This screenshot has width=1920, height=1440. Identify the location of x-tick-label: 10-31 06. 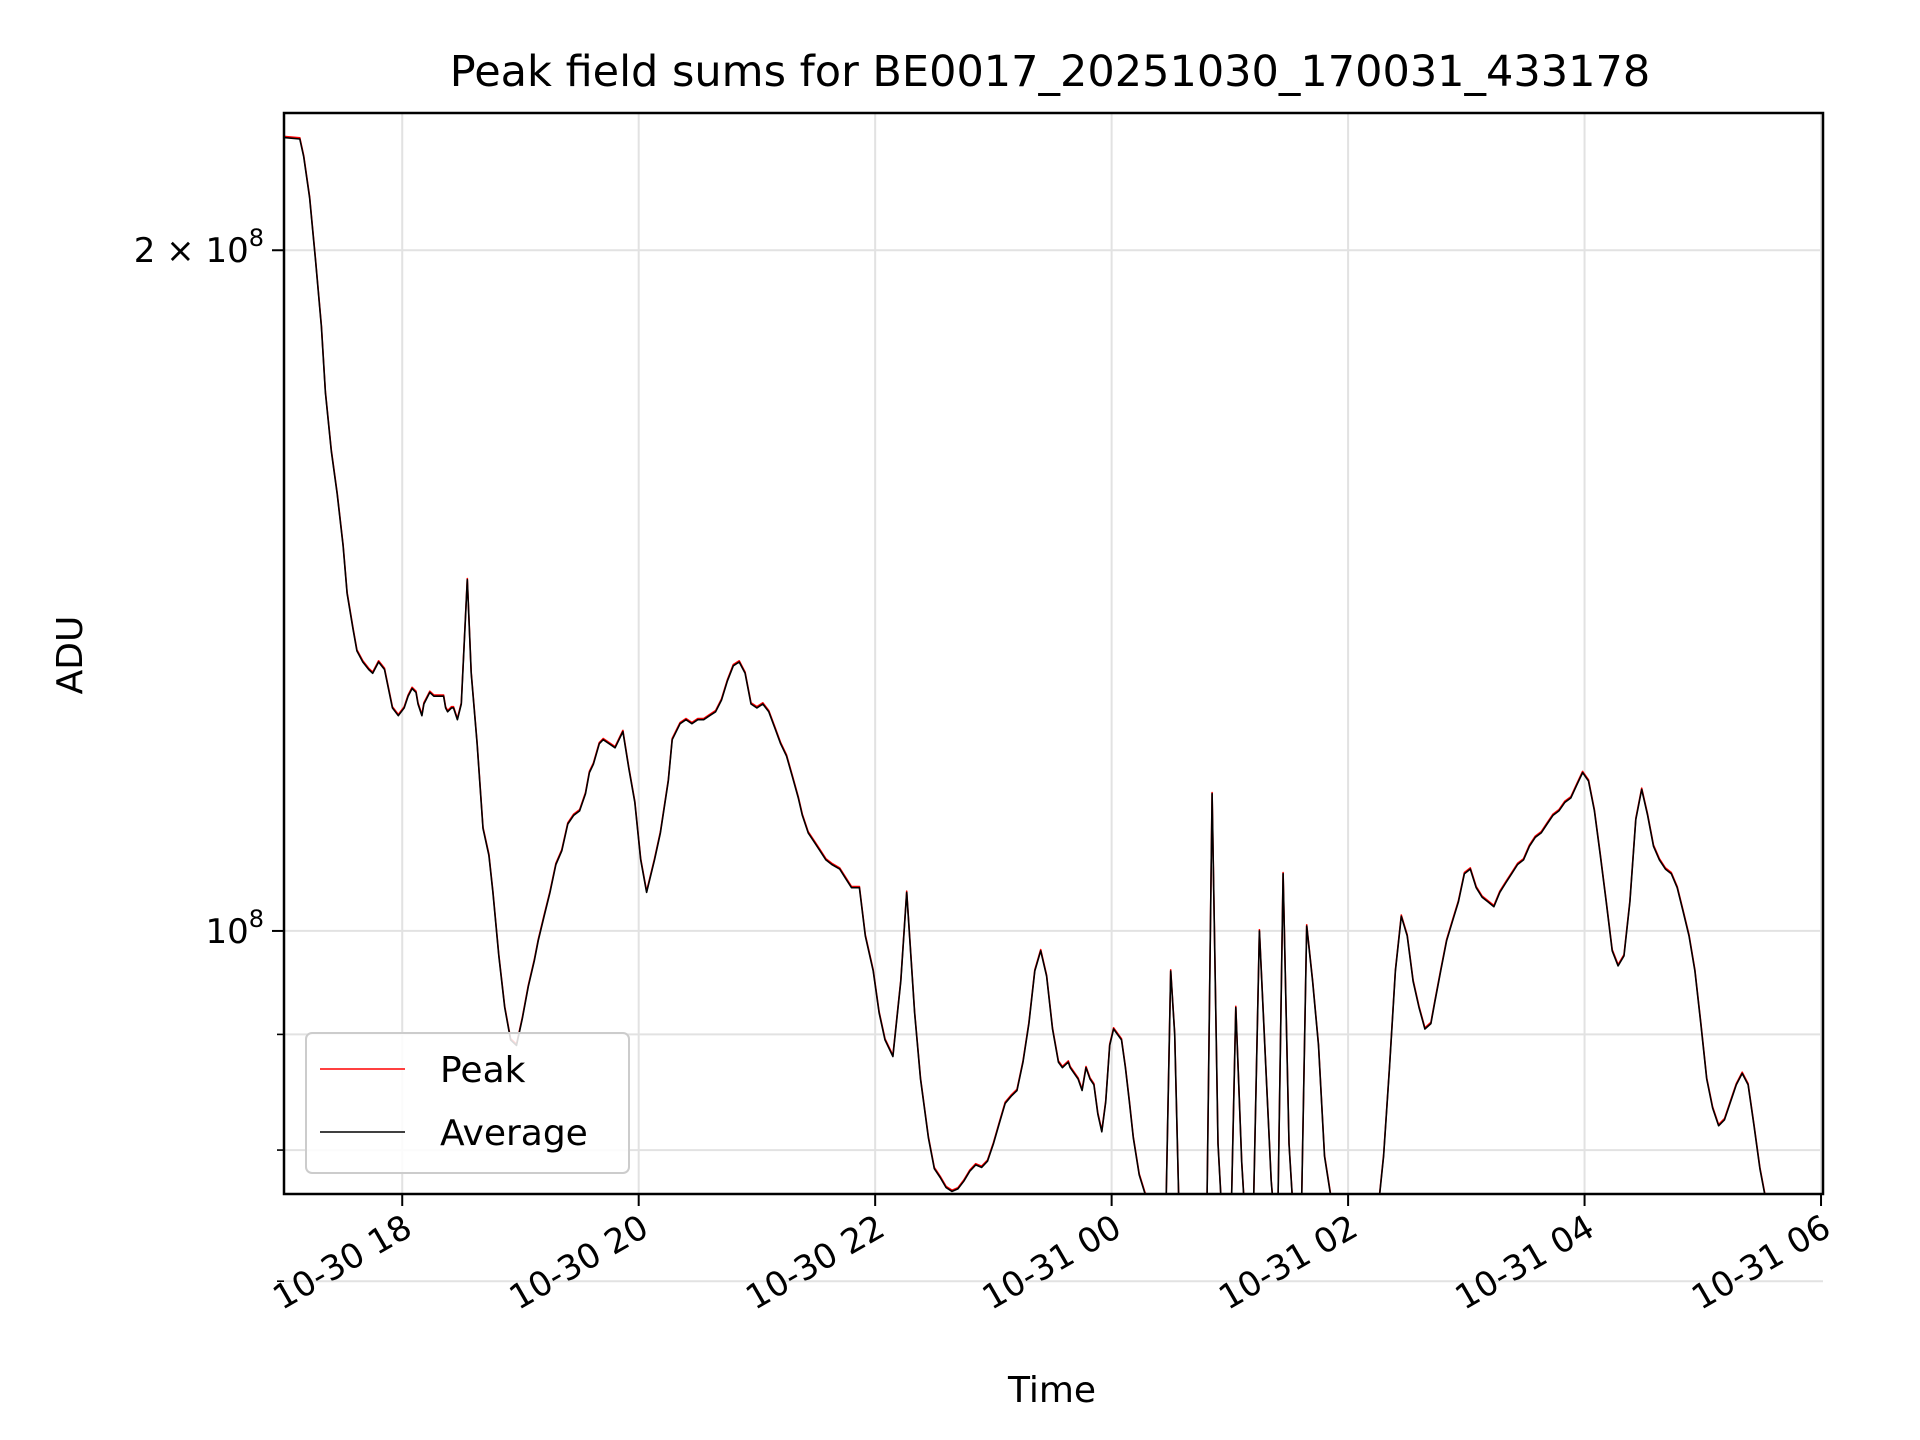
(1761, 1262).